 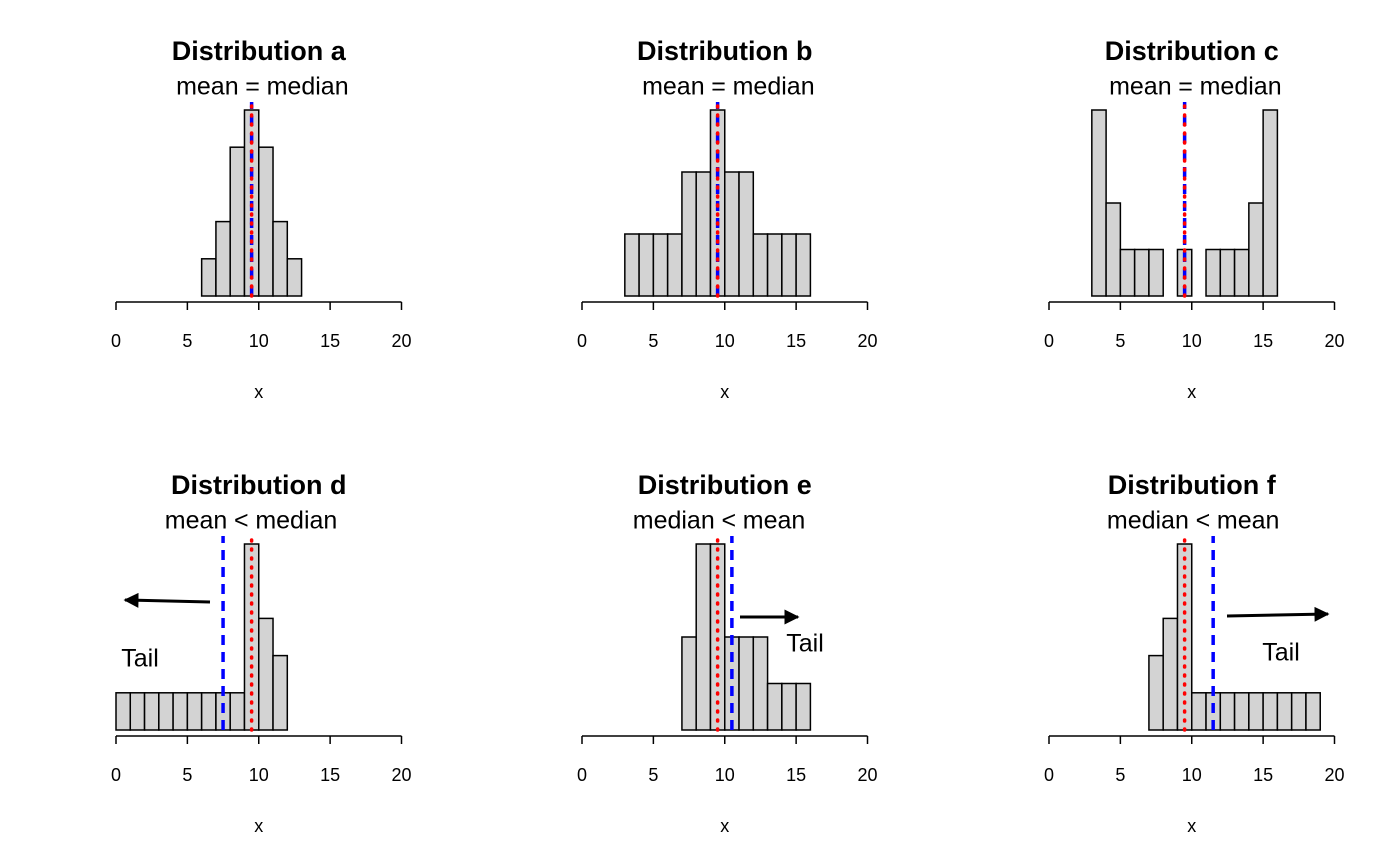 I want to click on panel-title: Distribution d, so click(x=258, y=485).